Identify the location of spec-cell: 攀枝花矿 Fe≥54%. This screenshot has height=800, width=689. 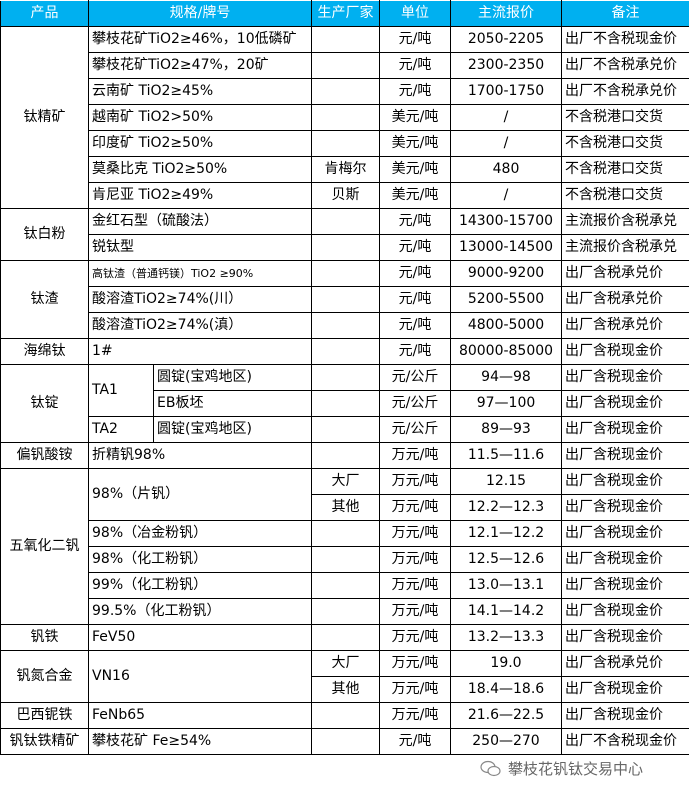
(200, 741).